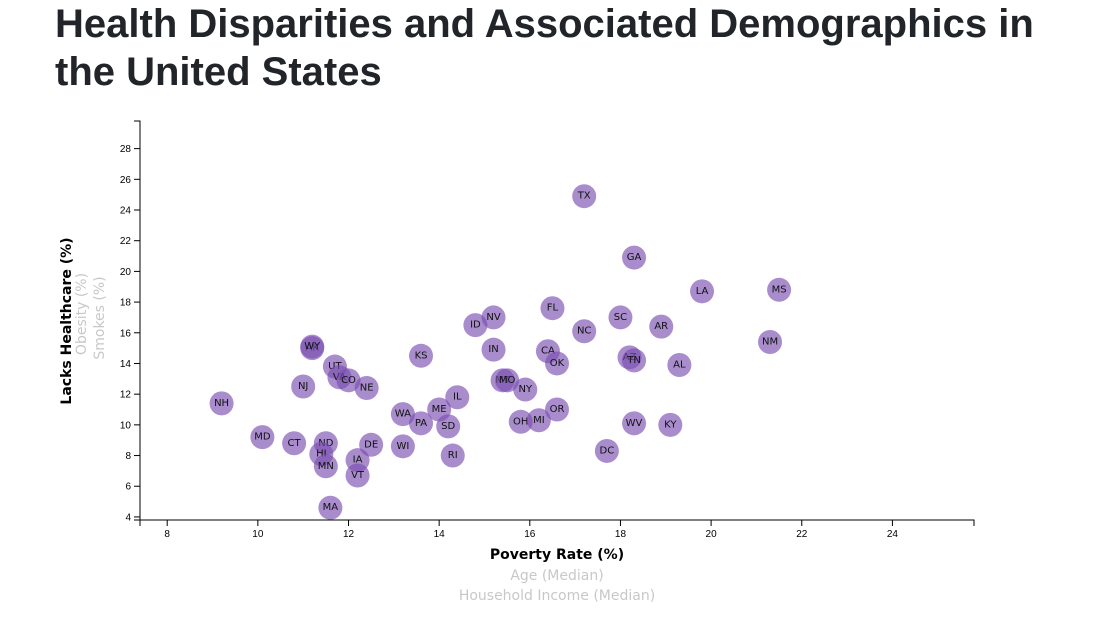 The width and height of the screenshot is (1118, 634). Describe the element at coordinates (530, 534) in the screenshot. I see `x-tick-label: 16` at that location.